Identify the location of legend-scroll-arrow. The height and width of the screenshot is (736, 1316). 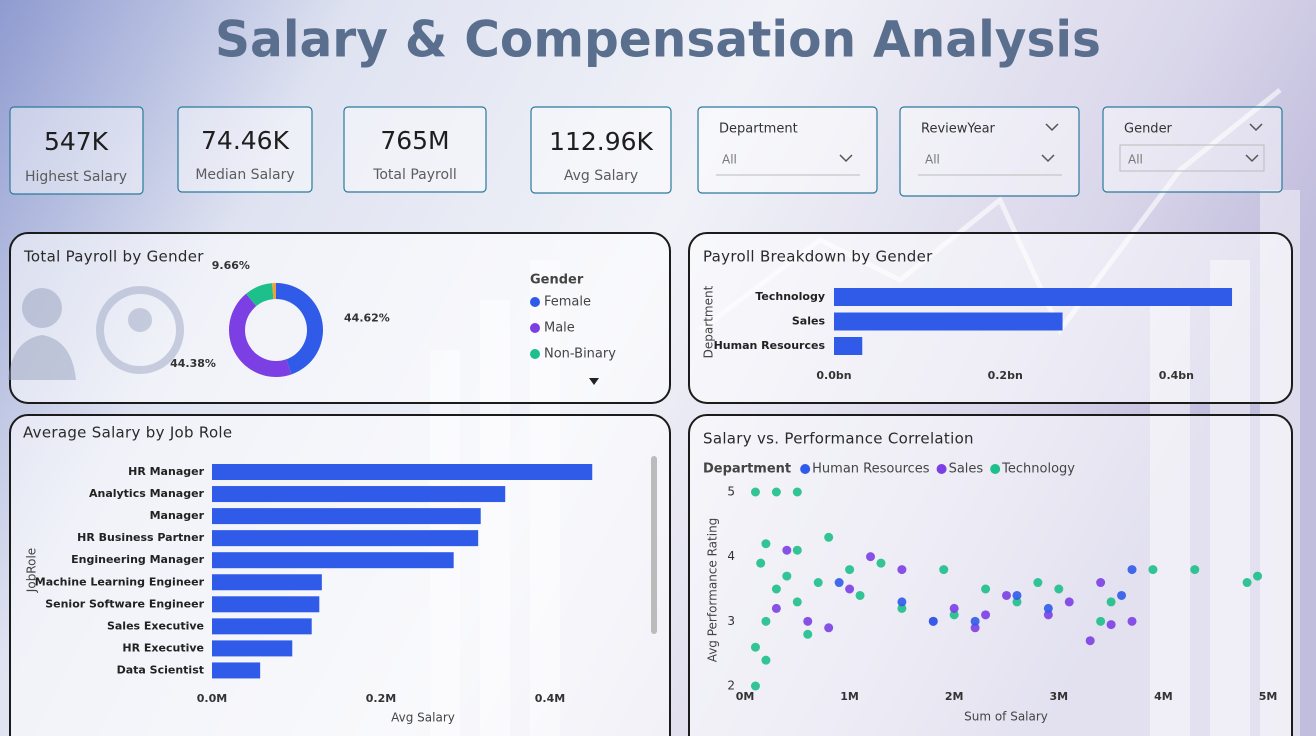
(594, 381).